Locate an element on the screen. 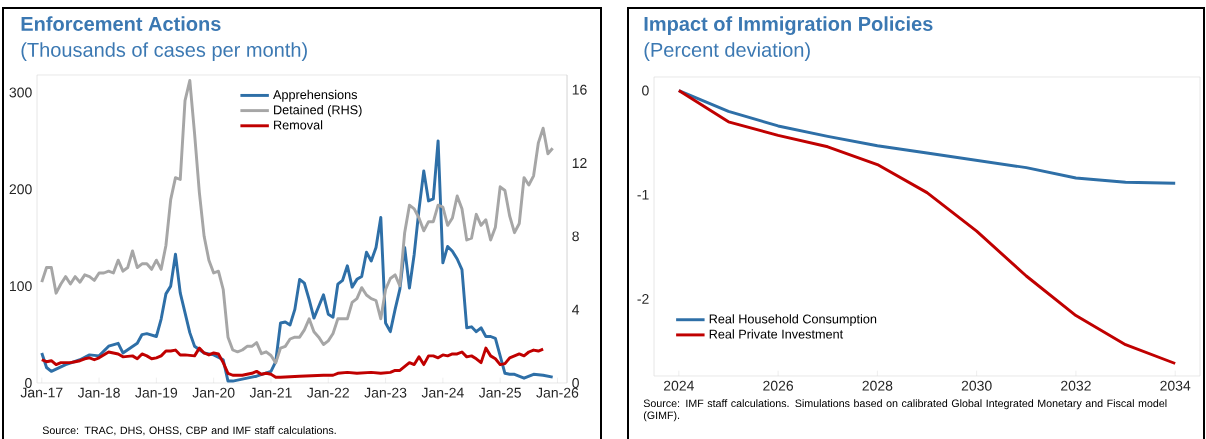 This screenshot has width=1206, height=439. y2-tick-label: 0 is located at coordinates (575, 383).